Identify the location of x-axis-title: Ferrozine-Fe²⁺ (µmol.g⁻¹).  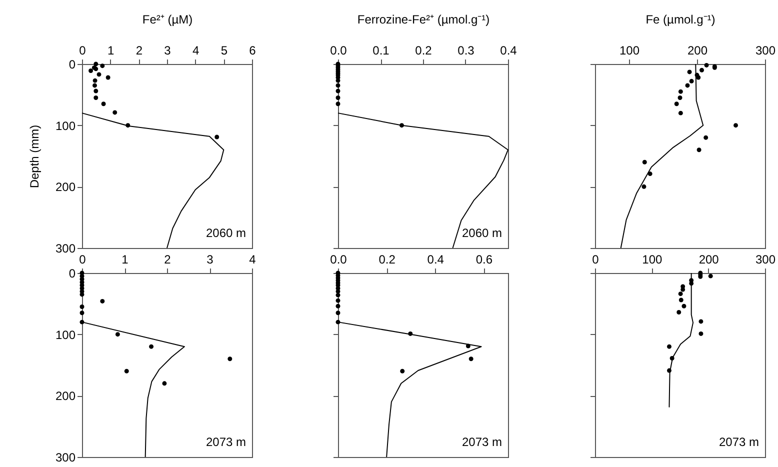
(423, 19).